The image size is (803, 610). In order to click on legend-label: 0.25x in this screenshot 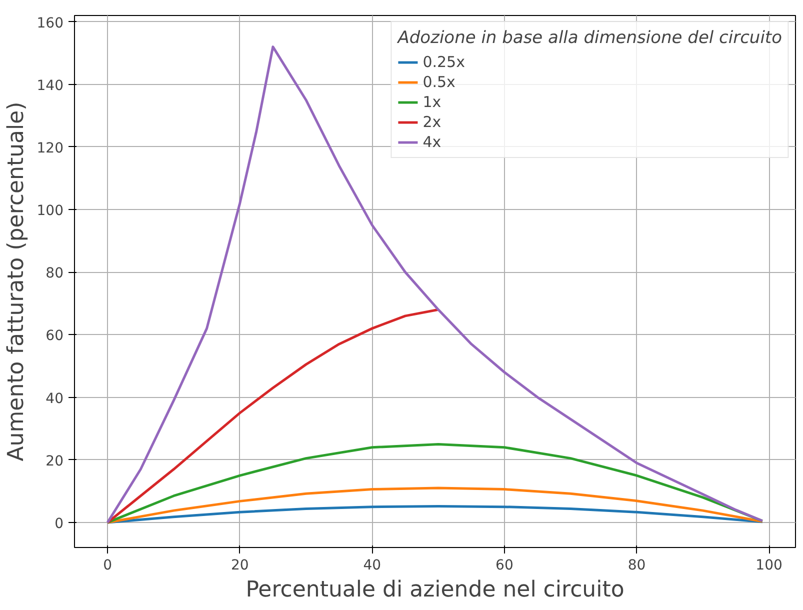, I will do `click(443, 62)`.